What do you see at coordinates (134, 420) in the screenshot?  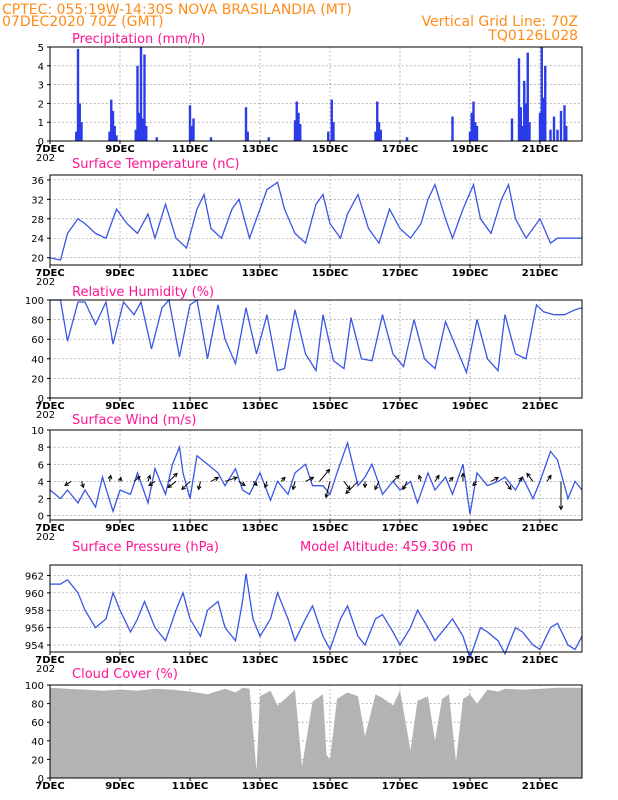 I see `panel-title: Surface Wind (m/s)` at bounding box center [134, 420].